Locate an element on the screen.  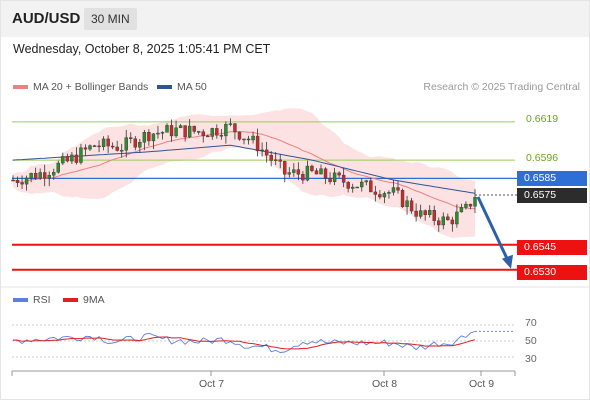
legend-rsi: RSI is located at coordinates (32, 300).